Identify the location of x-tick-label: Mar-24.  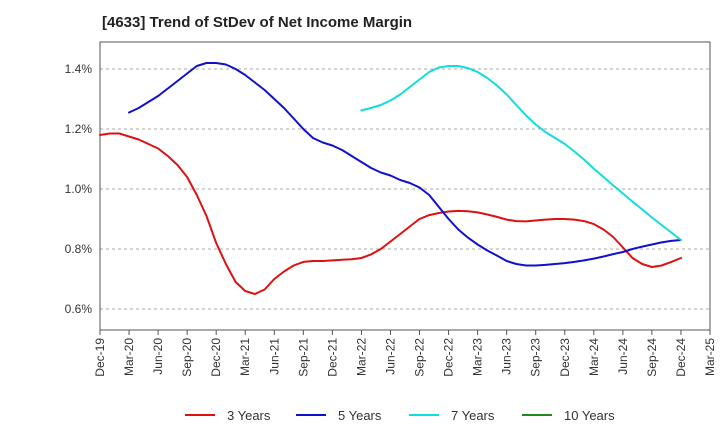
(594, 357).